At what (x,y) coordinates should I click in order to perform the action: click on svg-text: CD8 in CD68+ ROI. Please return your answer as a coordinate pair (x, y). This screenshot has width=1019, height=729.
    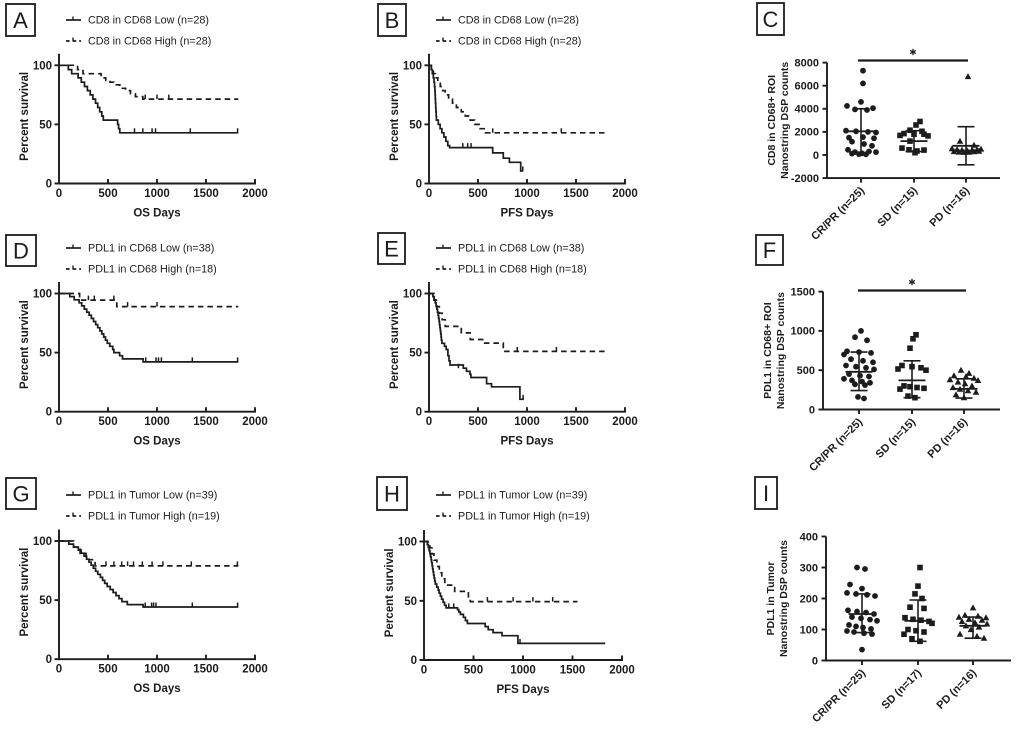
    Looking at the image, I should click on (772, 120).